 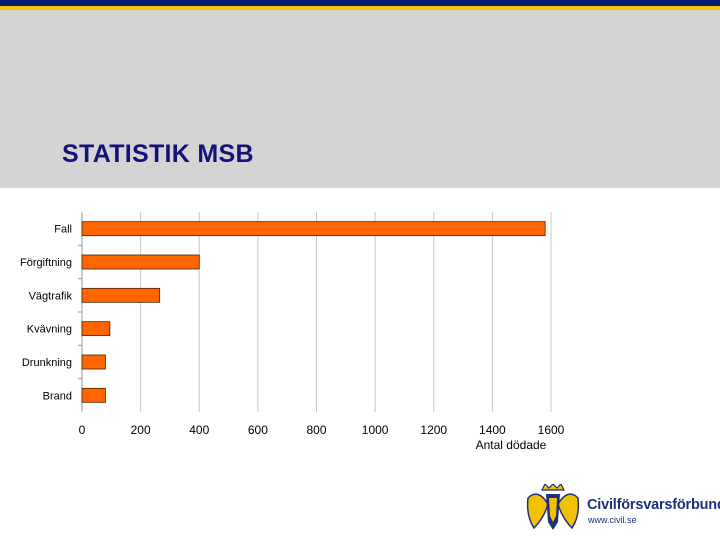 What do you see at coordinates (158, 154) in the screenshot?
I see `slide-title: STATISTIK MSB` at bounding box center [158, 154].